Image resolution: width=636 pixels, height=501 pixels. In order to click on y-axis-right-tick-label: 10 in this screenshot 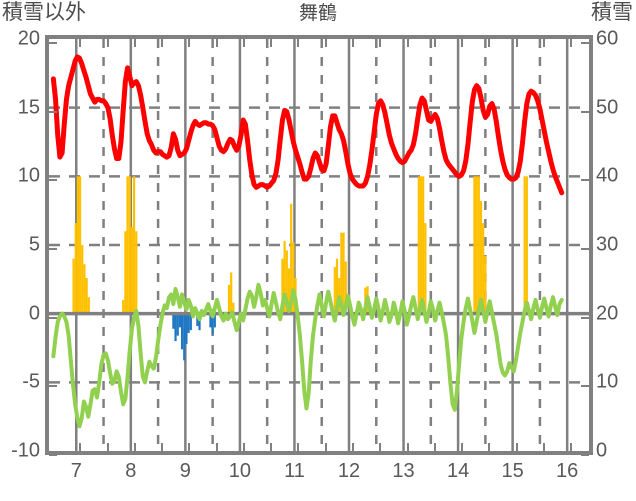, I will do `click(607, 381)`.